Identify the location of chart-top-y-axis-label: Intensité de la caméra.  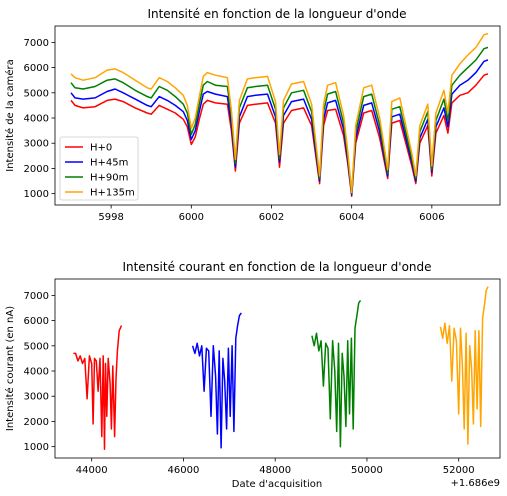
(10, 115).